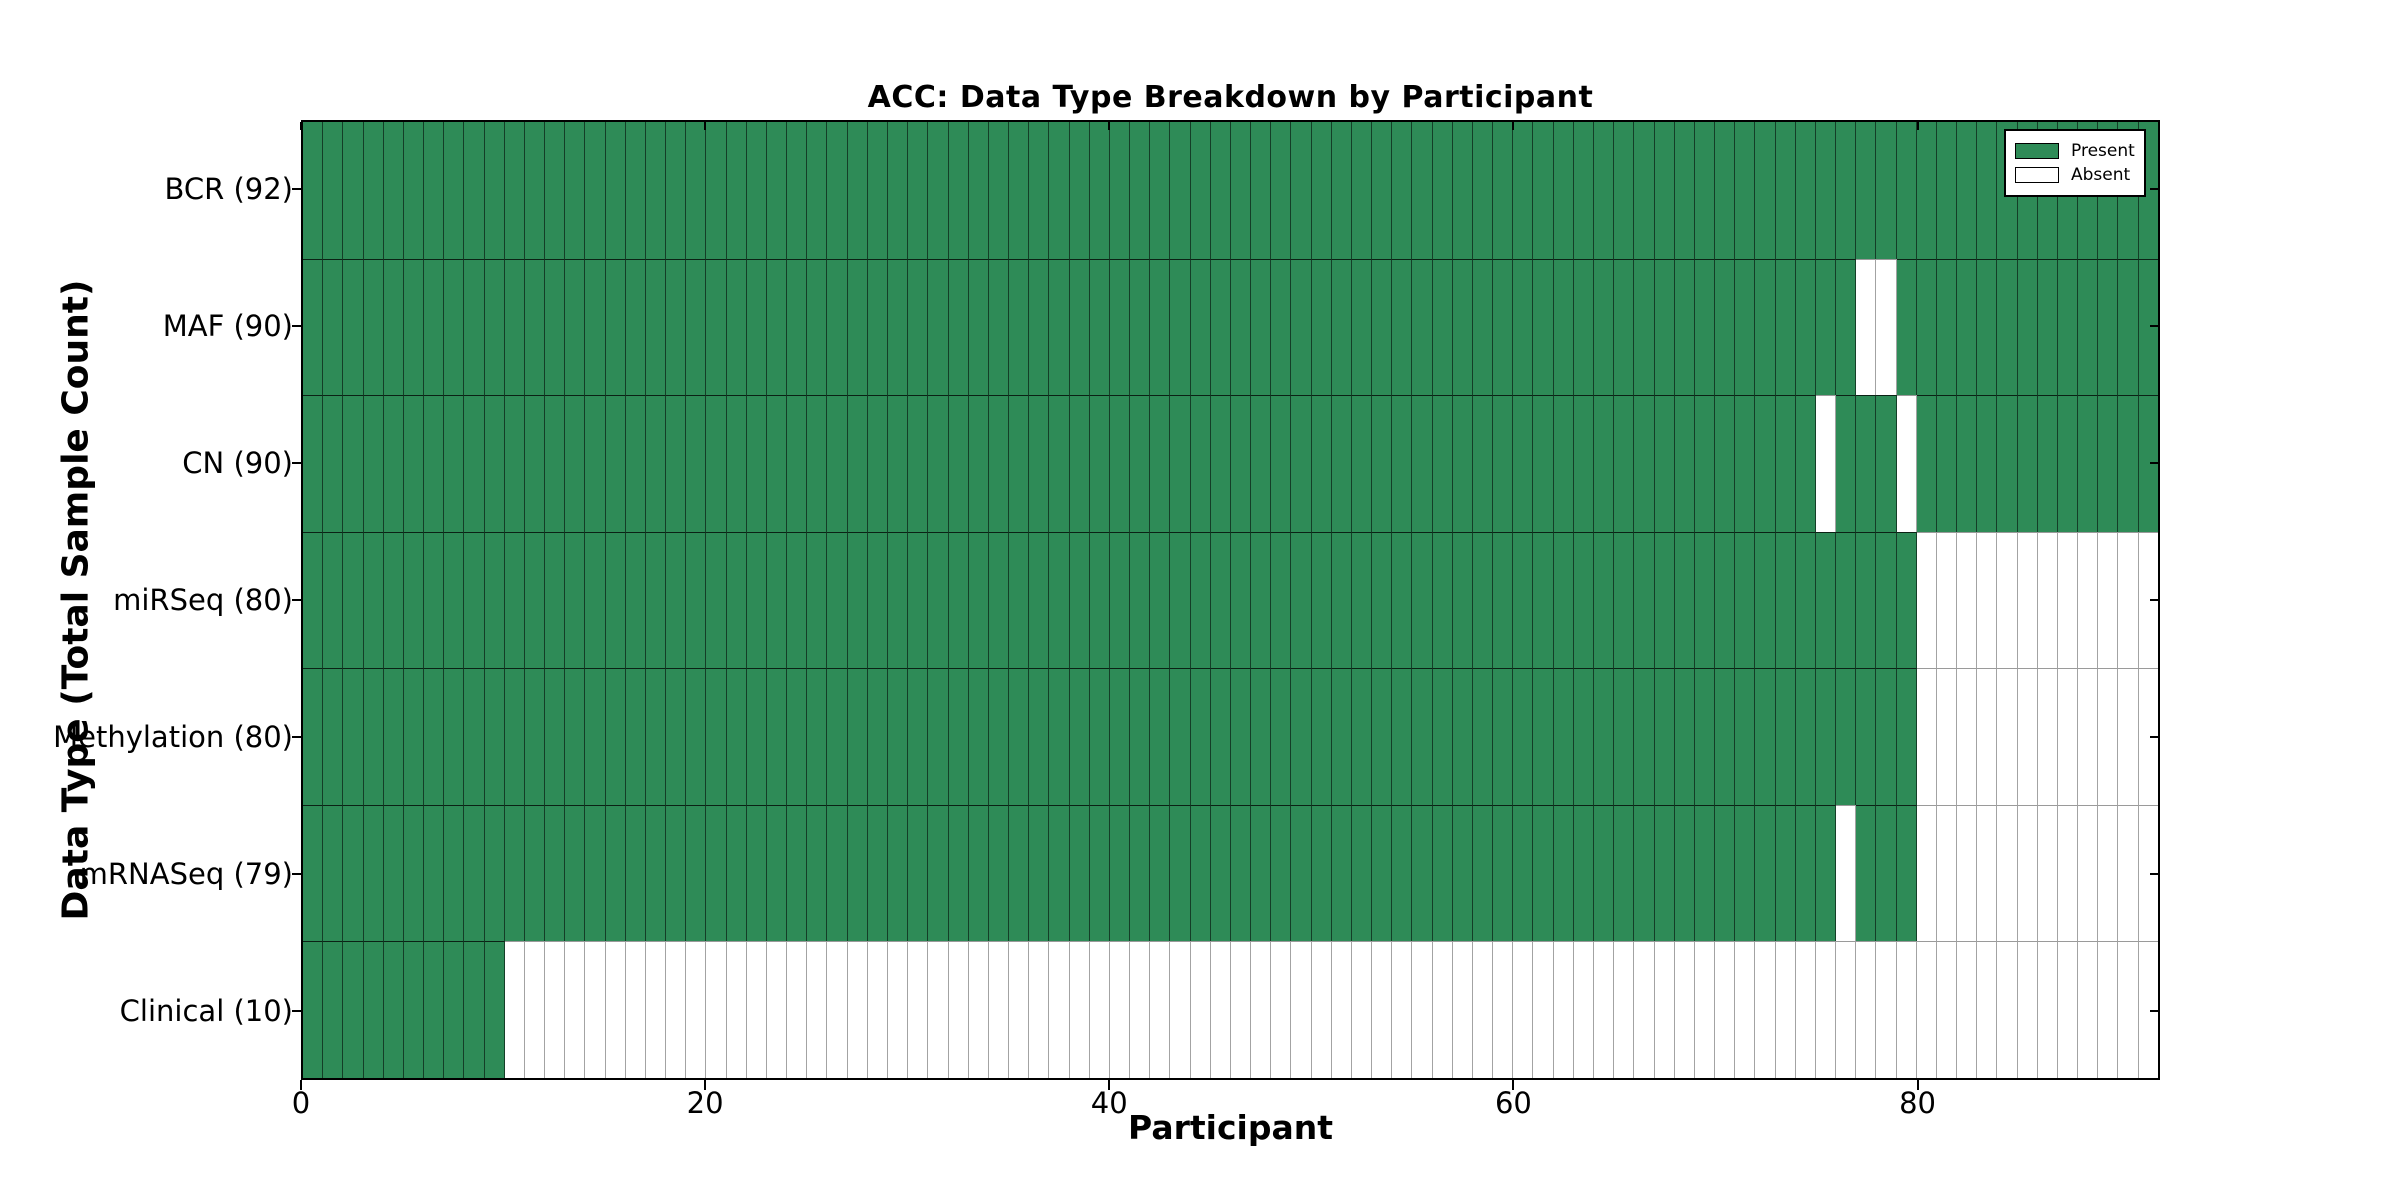 The width and height of the screenshot is (2400, 1200). I want to click on heatmap-row, so click(1230, 600).